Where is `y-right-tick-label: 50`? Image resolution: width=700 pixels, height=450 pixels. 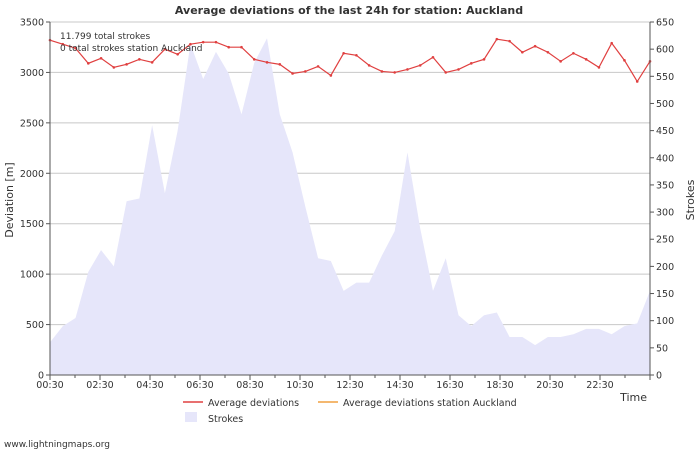 y-right-tick-label: 50 is located at coordinates (662, 348).